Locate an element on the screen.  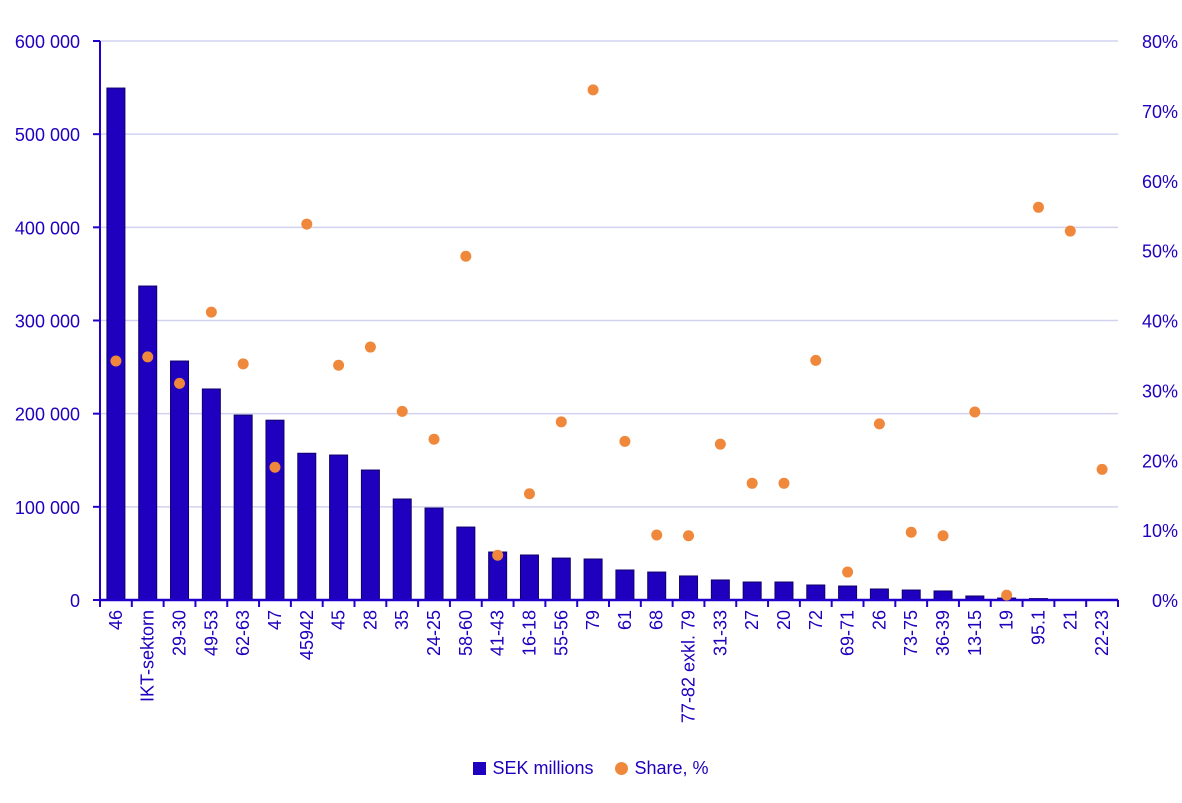
right-tick-label: 40% is located at coordinates (1160, 322).